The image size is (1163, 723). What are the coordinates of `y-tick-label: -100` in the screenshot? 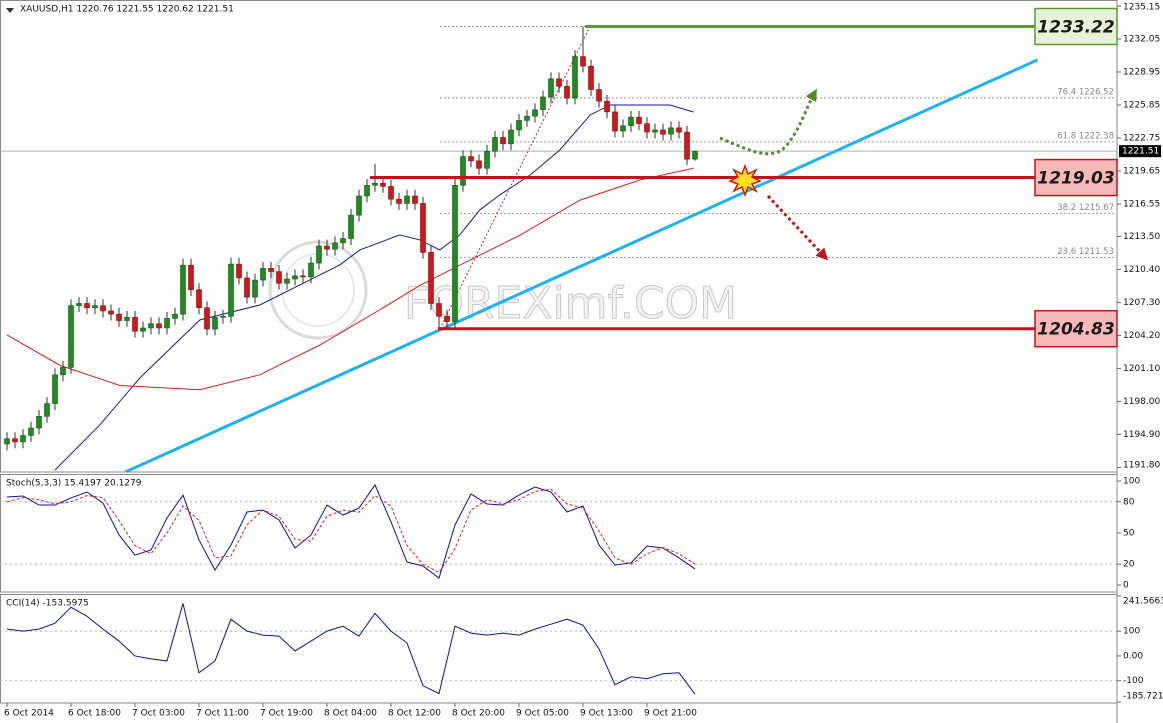 It's located at (1133, 681).